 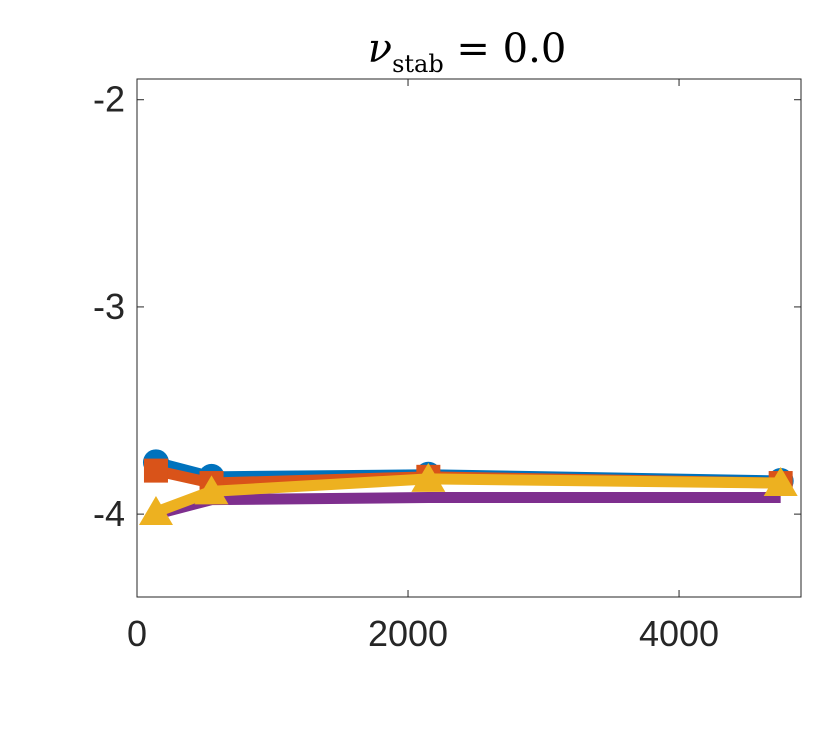 What do you see at coordinates (408, 633) in the screenshot?
I see `x-tick-label: 2000` at bounding box center [408, 633].